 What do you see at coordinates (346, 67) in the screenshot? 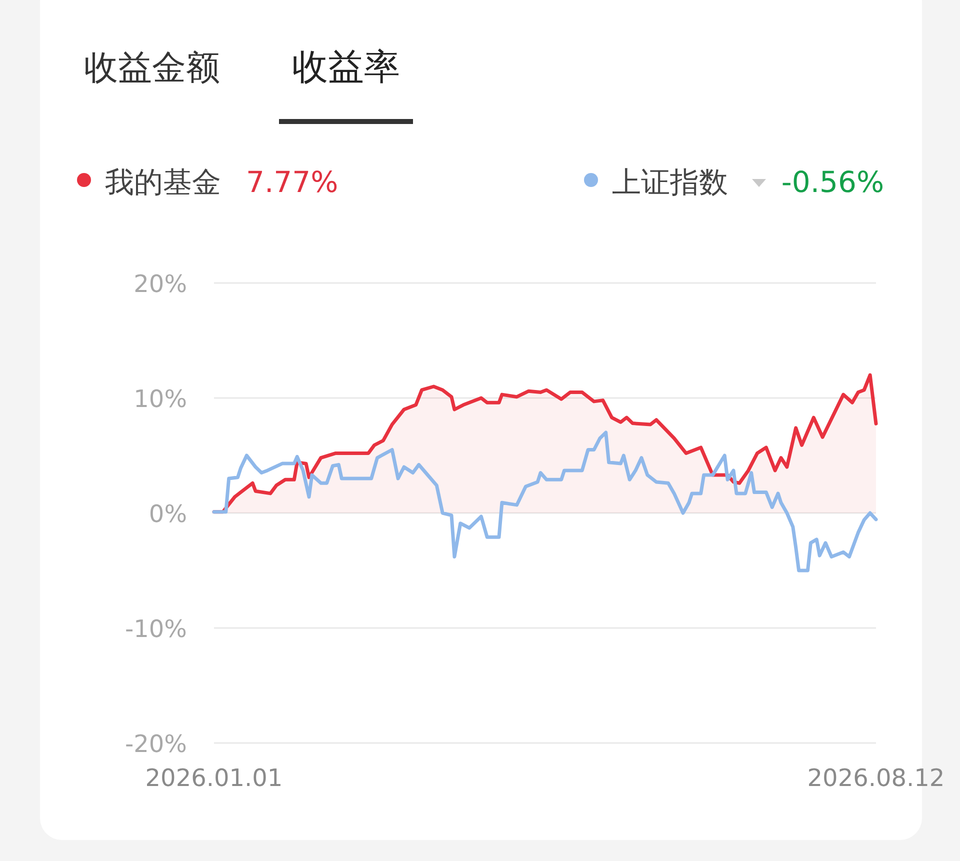
I see `text: 收益率` at bounding box center [346, 67].